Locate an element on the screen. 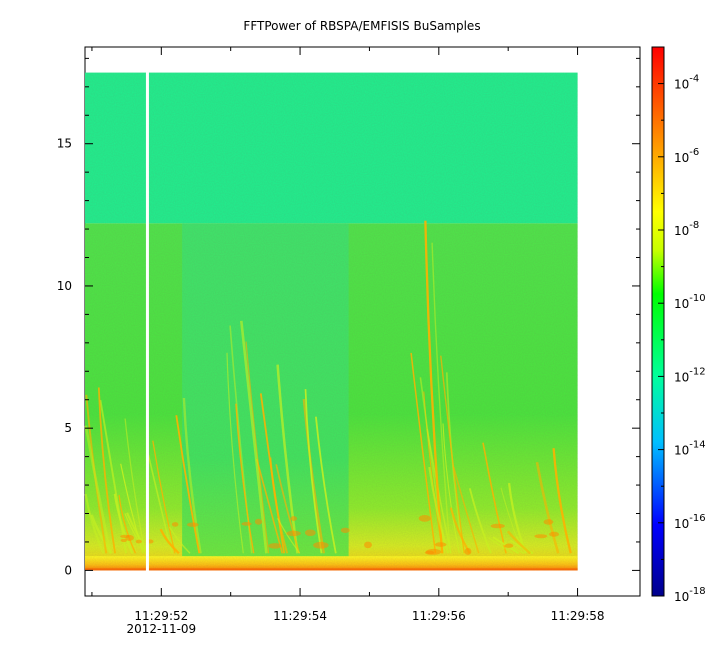  x-date-label: 2012-11-09 is located at coordinates (161, 629).